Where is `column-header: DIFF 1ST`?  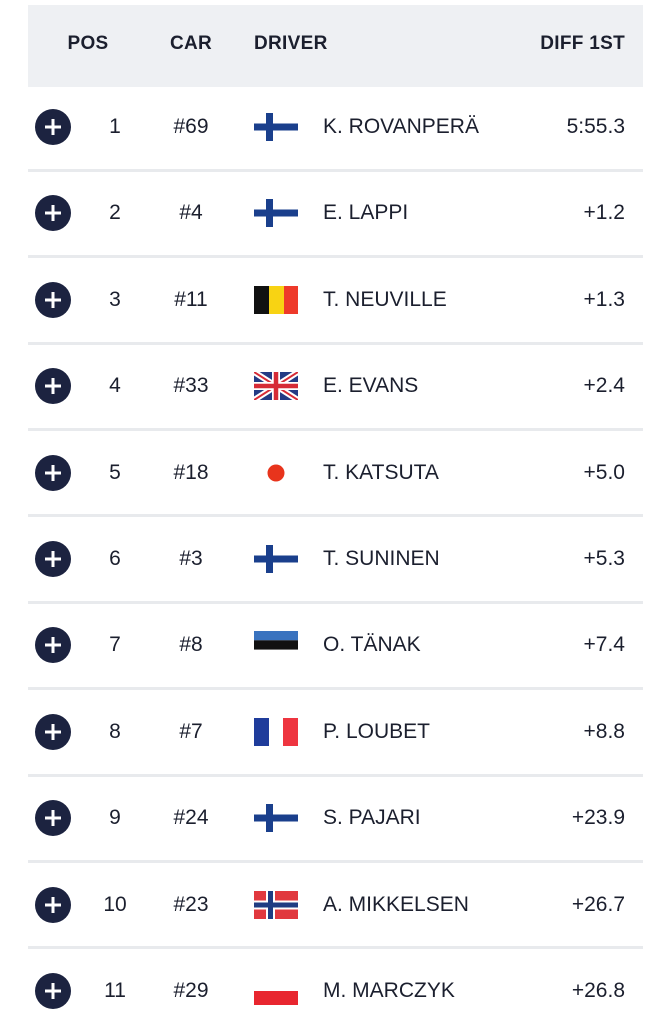 column-header: DIFF 1ST is located at coordinates (582, 43).